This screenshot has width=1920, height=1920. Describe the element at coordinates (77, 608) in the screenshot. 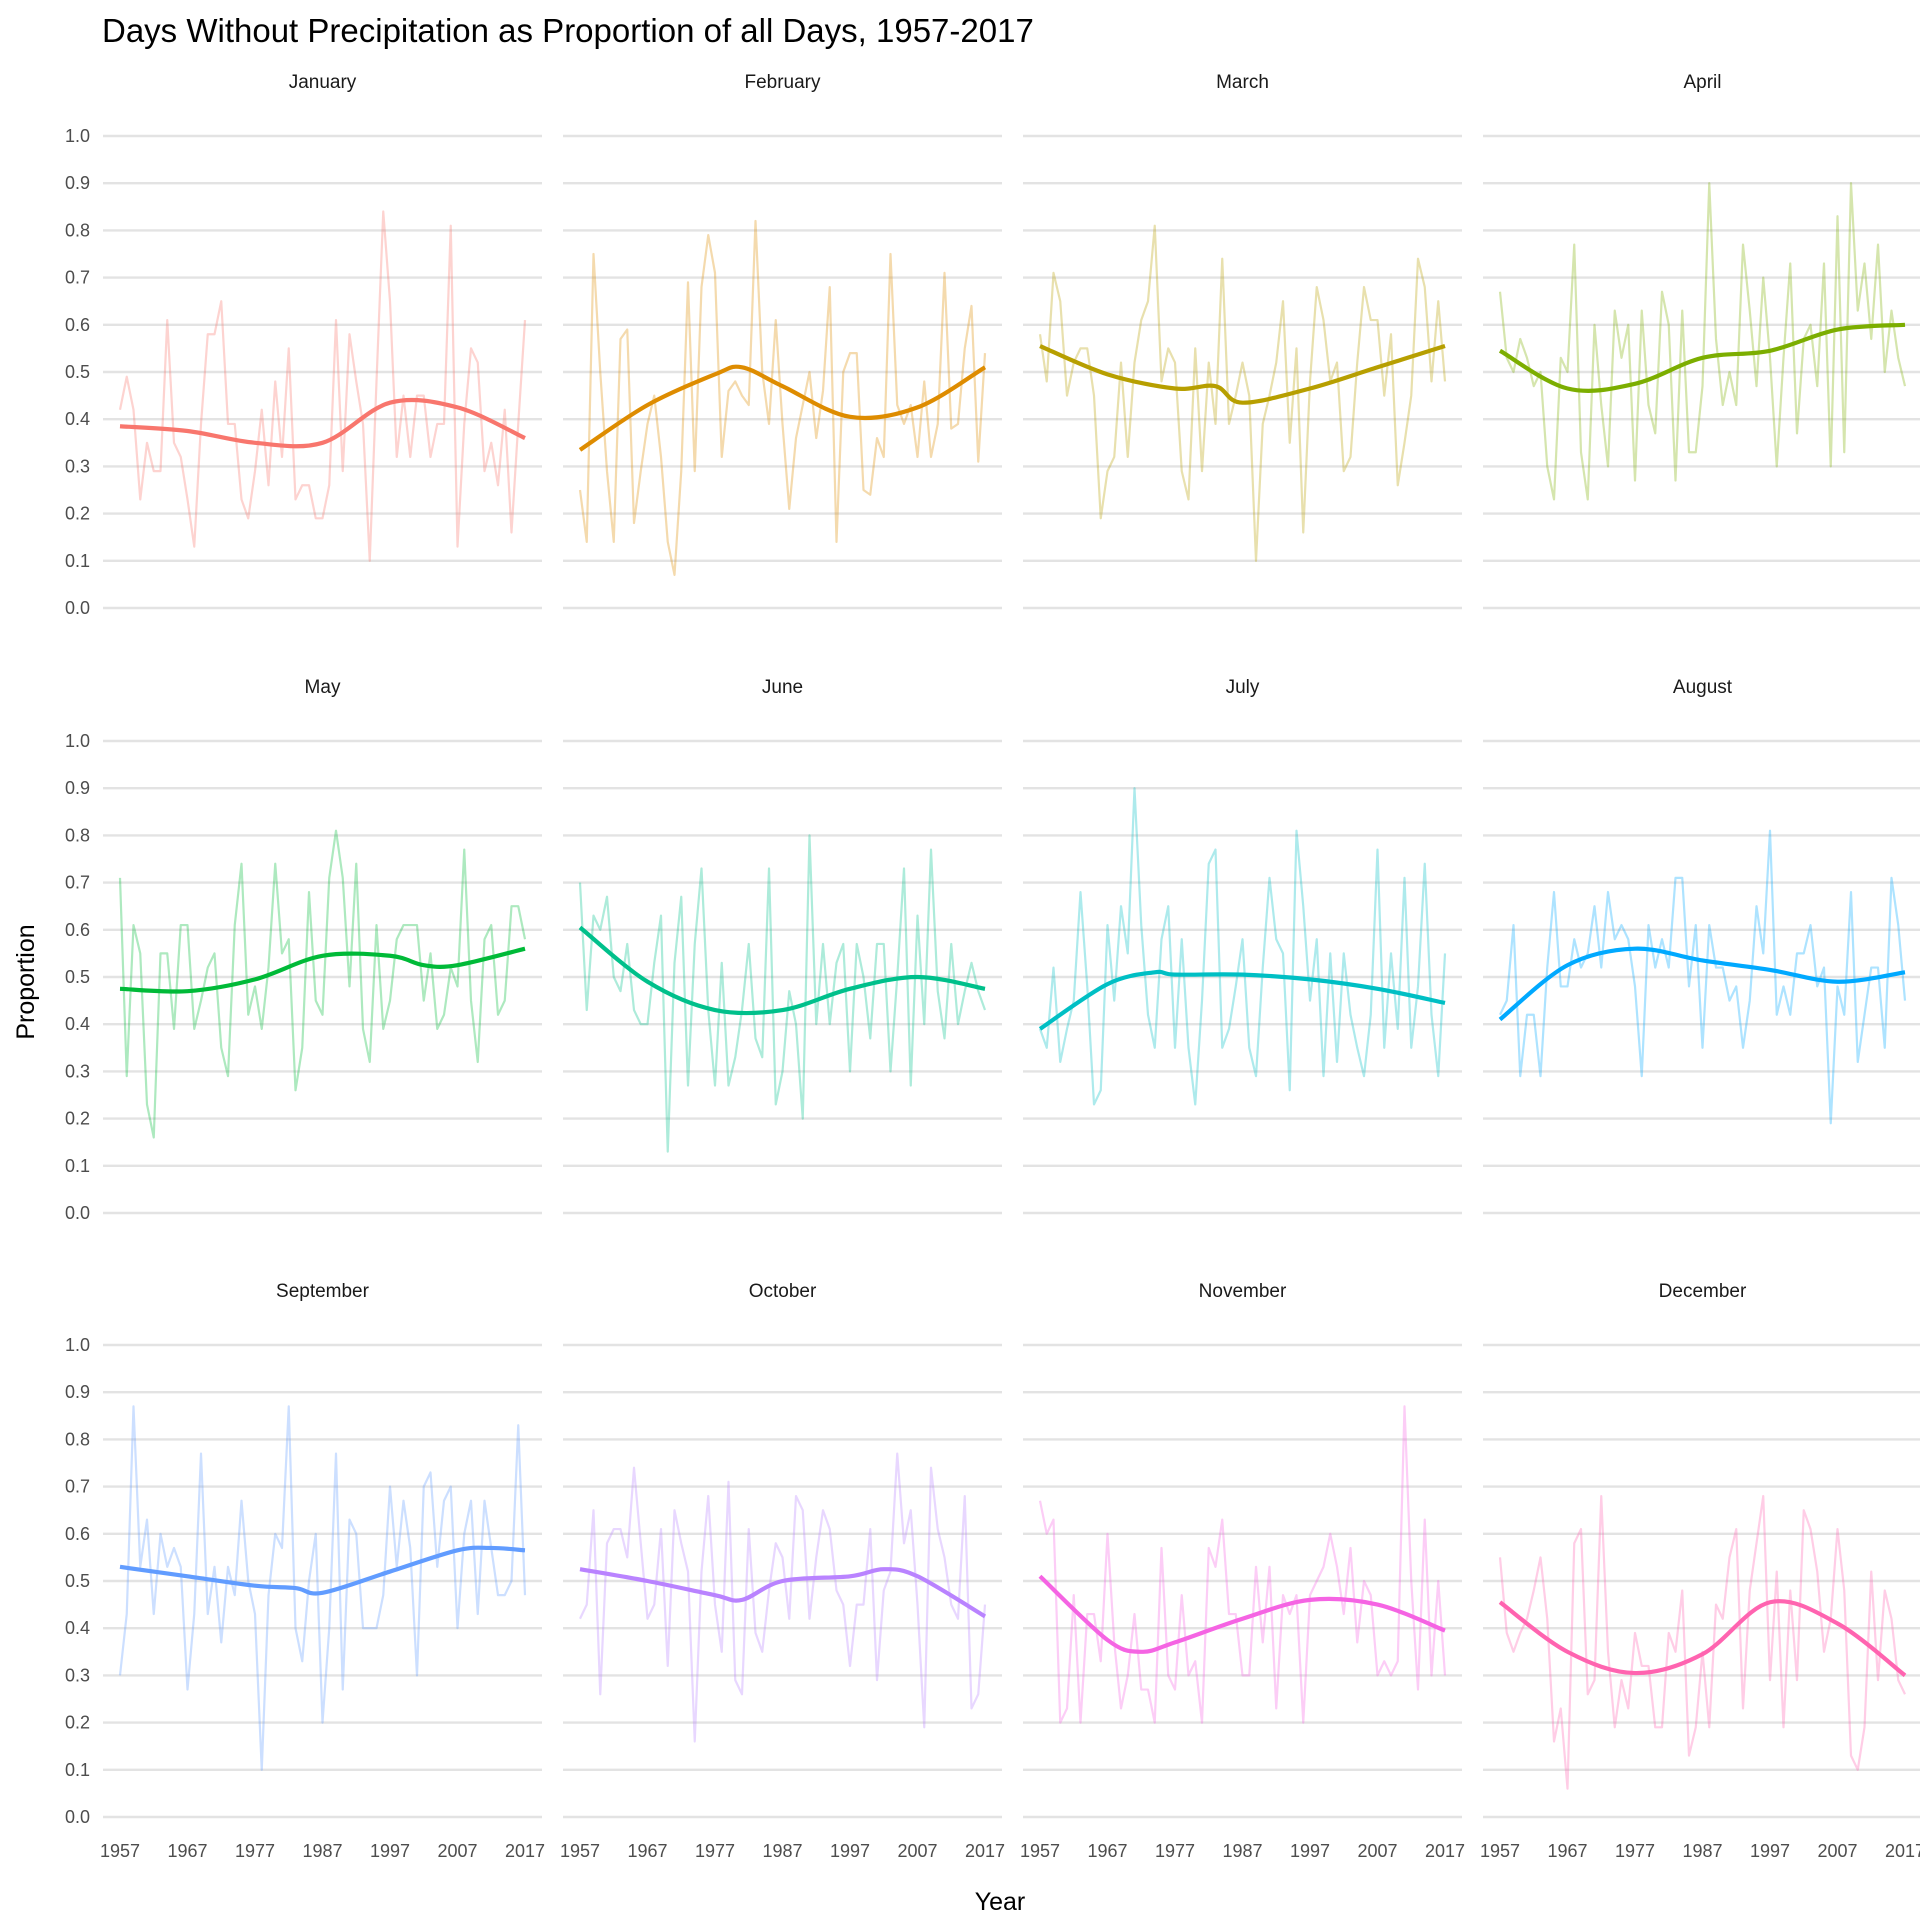

I see `y-tick-label: 0.0` at that location.